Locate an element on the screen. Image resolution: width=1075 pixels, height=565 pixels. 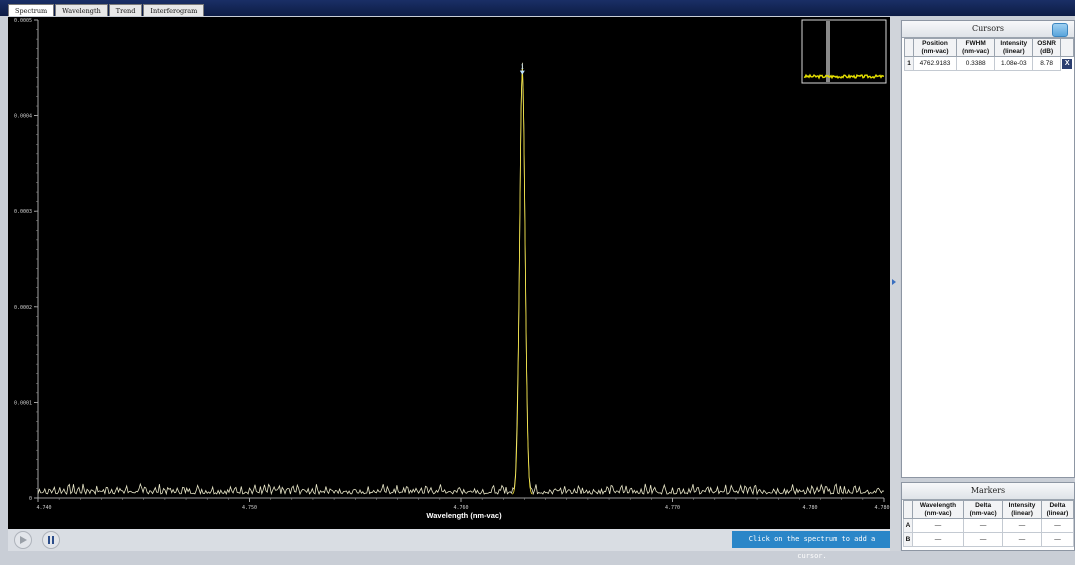
cursor-label: 1 is located at coordinates (522, 68).